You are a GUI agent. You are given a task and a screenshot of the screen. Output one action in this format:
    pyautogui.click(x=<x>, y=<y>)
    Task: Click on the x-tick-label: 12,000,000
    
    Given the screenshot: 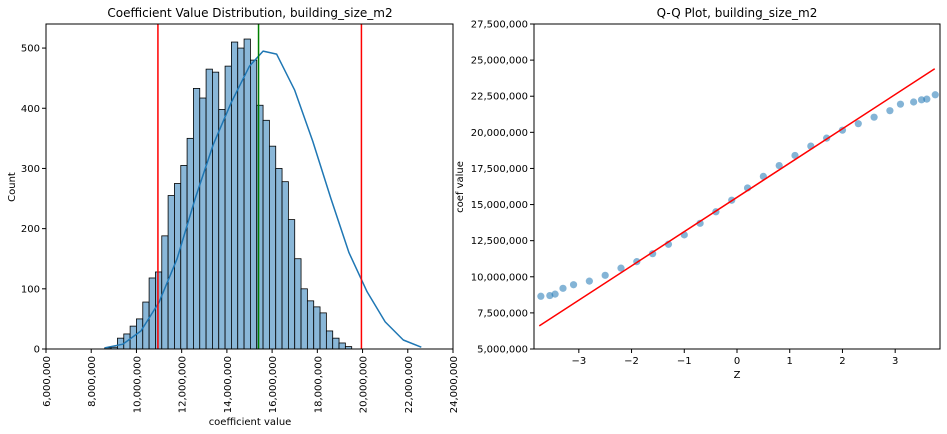 What is the action you would take?
    pyautogui.click(x=183, y=384)
    